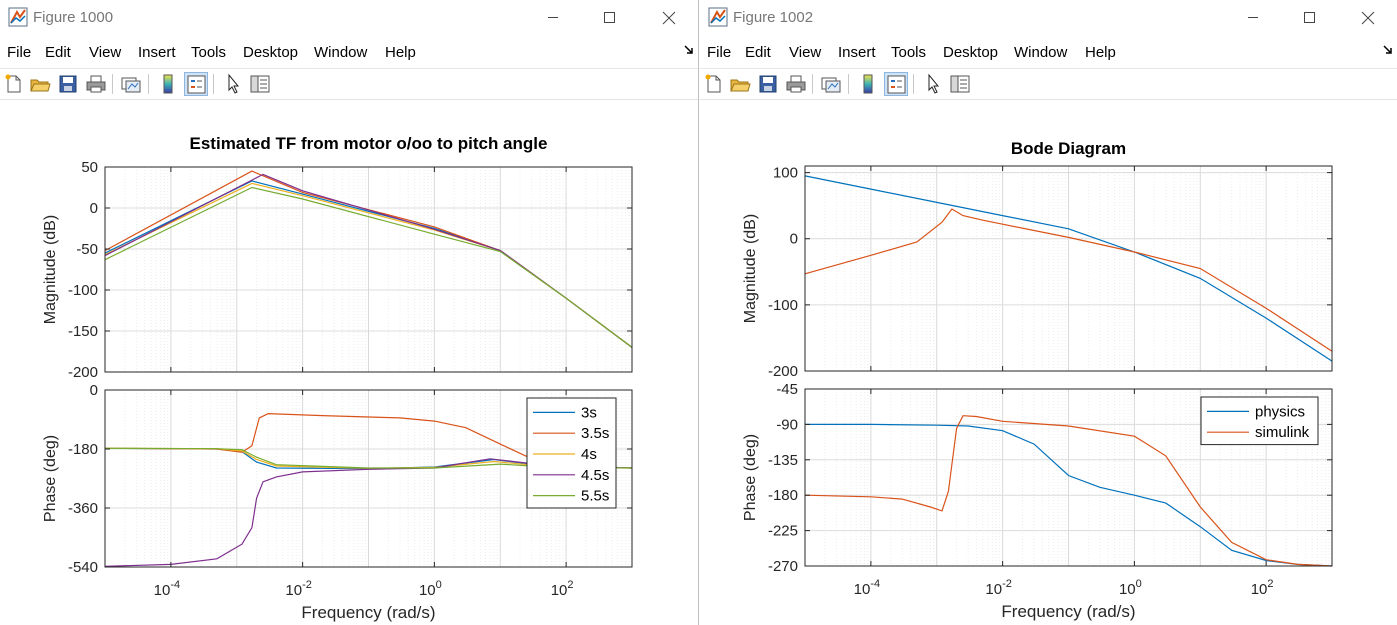  What do you see at coordinates (83, 567) in the screenshot?
I see `y-tick-label: -540` at bounding box center [83, 567].